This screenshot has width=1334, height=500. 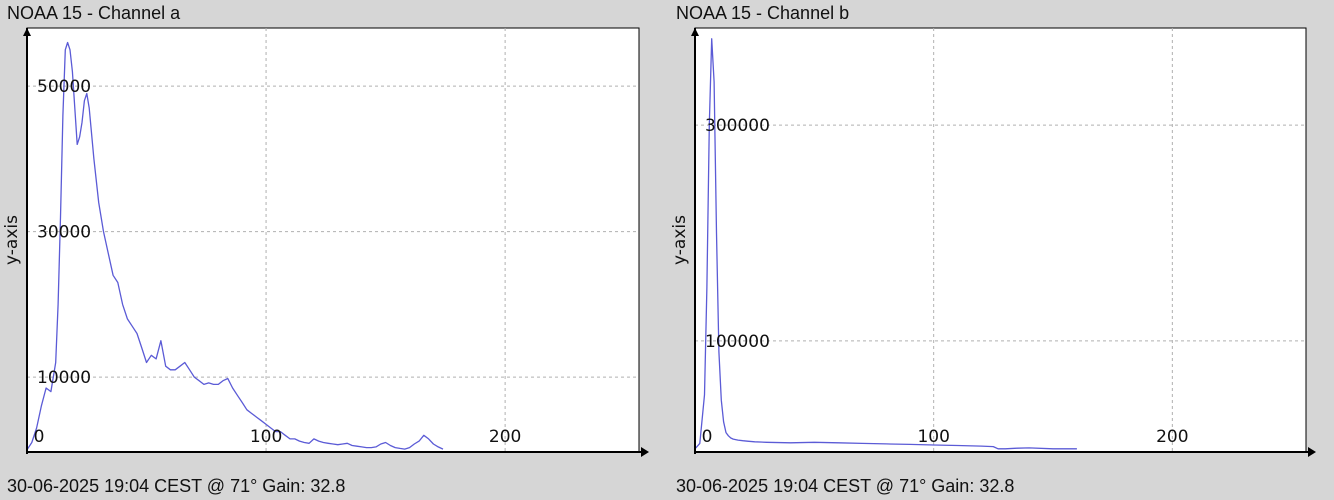 What do you see at coordinates (64, 87) in the screenshot?
I see `chart-a-ytick-label: 50000` at bounding box center [64, 87].